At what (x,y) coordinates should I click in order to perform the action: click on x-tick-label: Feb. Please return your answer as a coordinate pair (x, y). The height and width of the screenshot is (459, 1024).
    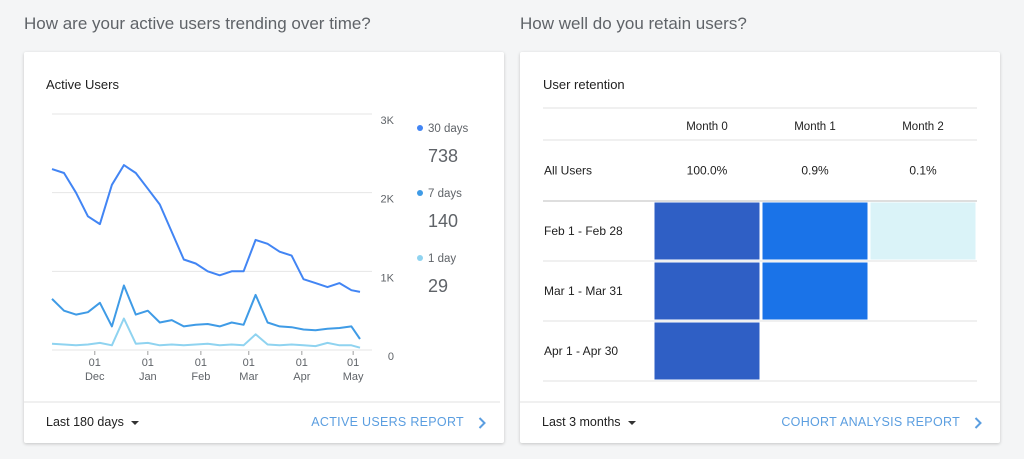
    Looking at the image, I should click on (200, 377).